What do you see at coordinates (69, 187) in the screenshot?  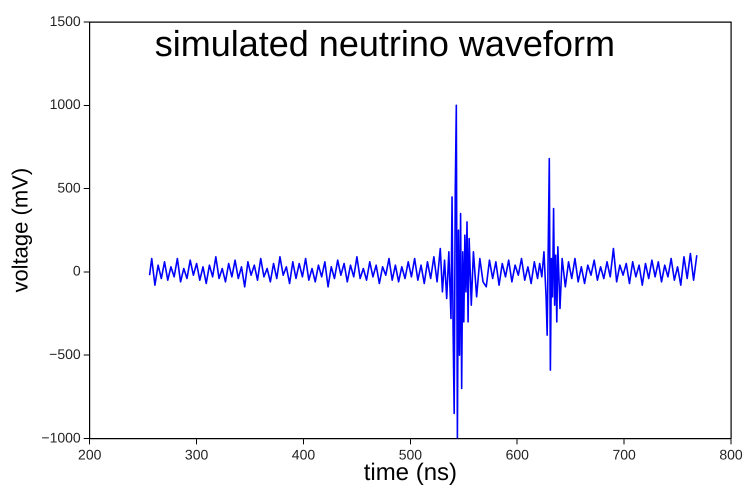 I see `y-tick-label: 500` at bounding box center [69, 187].